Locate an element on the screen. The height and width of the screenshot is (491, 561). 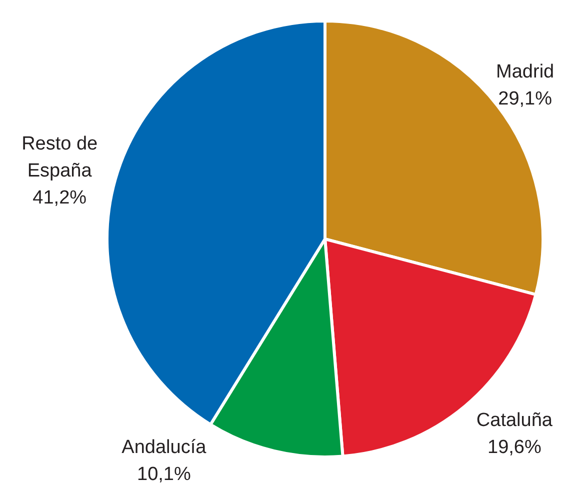
slice-label: Cataluña is located at coordinates (514, 420).